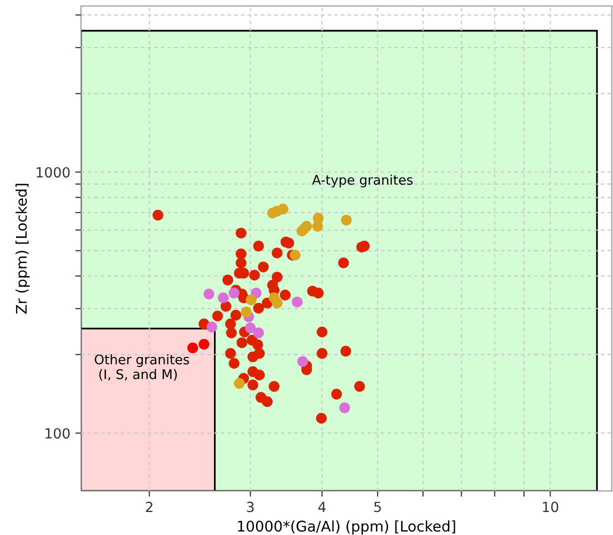 Image resolution: width=613 pixels, height=535 pixels. What do you see at coordinates (53, 172) in the screenshot?
I see `y-tick-label: 1000` at bounding box center [53, 172].